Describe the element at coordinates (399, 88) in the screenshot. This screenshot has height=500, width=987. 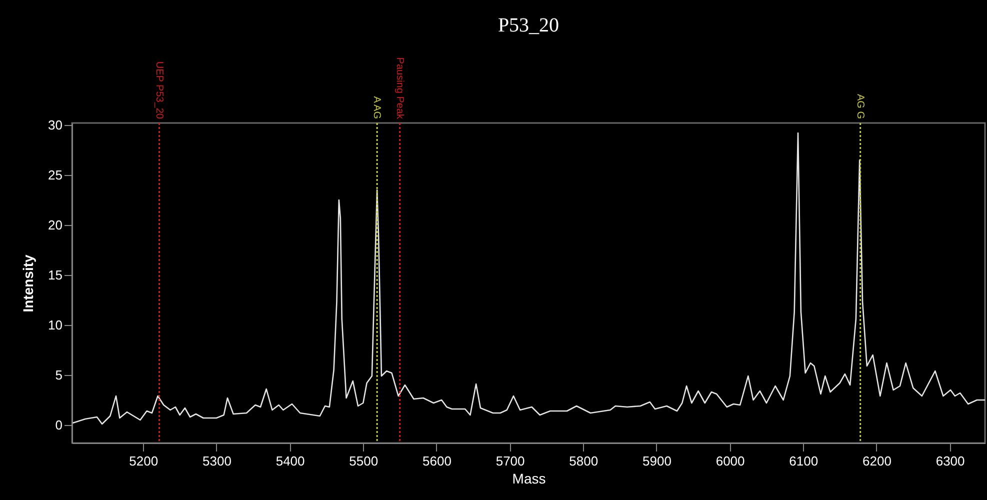
I see `ref-line-label: Pausing Peak` at that location.